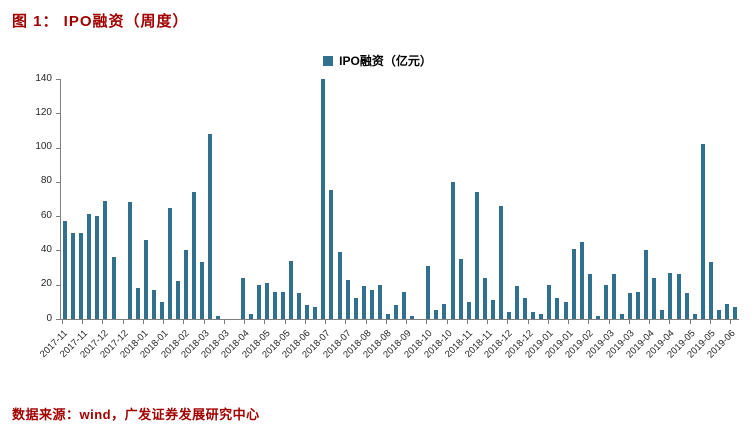  I want to click on y-axis-tick-label: 140, so click(43, 78).